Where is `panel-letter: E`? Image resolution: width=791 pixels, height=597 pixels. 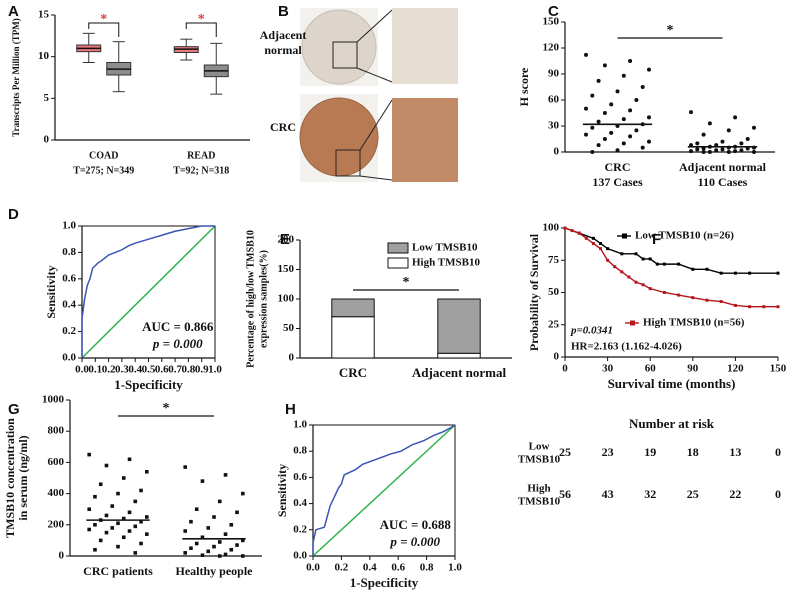
panel-letter: E is located at coordinates (285, 239).